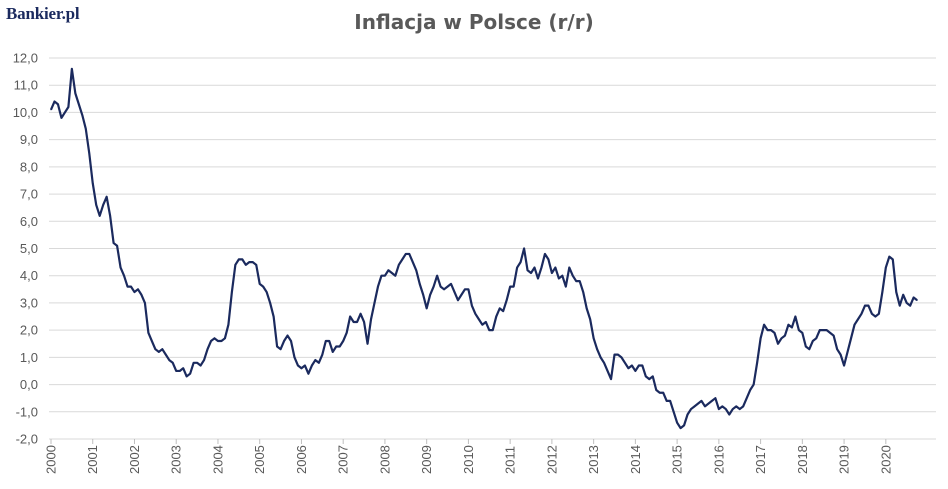  Describe the element at coordinates (677, 459) in the screenshot. I see `x-tick-label: 2015` at that location.